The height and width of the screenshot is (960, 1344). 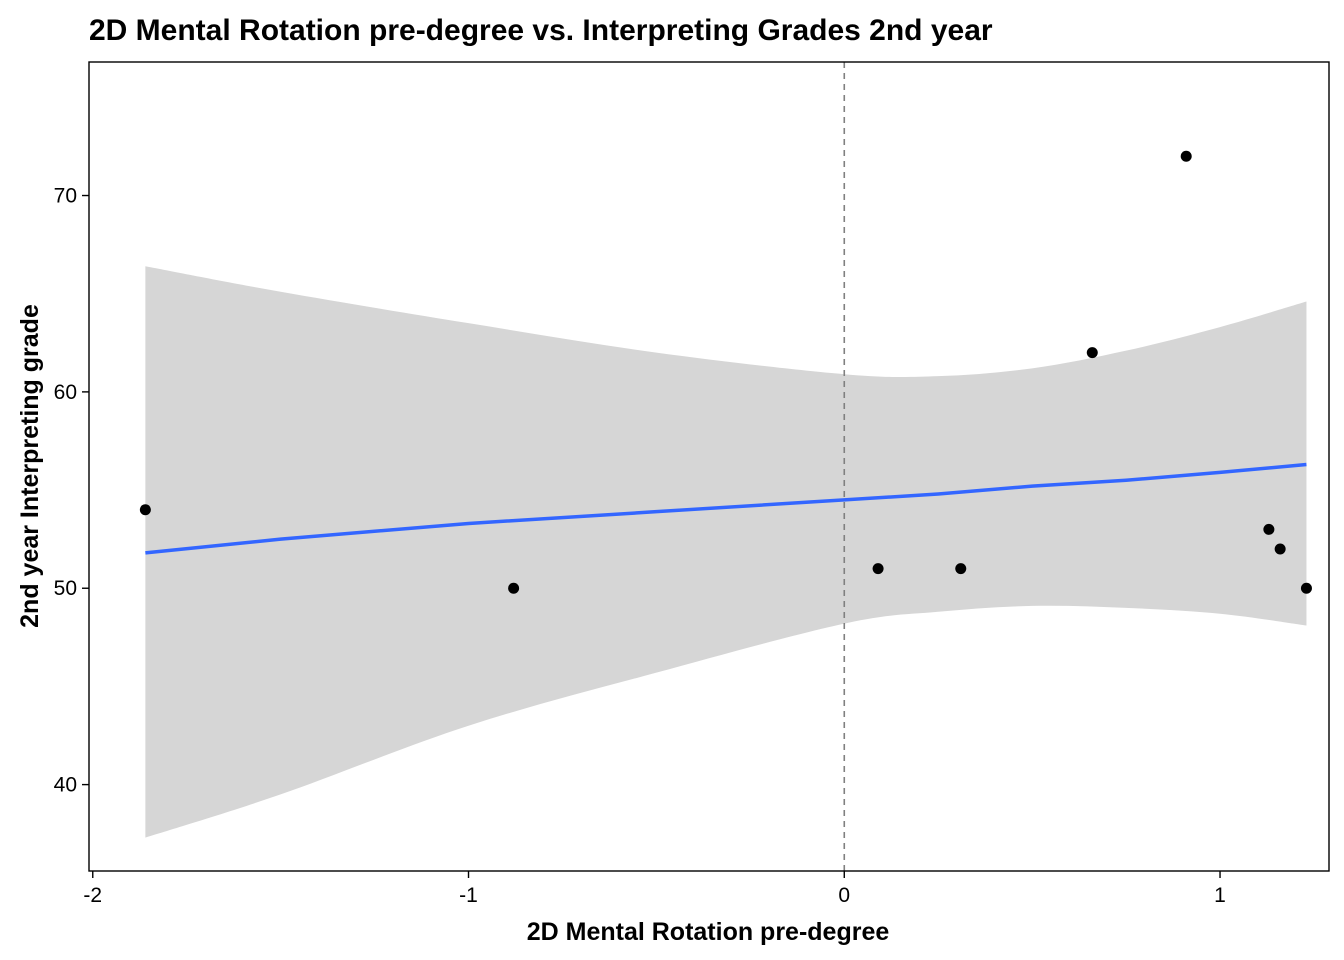 What do you see at coordinates (468, 895) in the screenshot?
I see `x-tick-label: -1` at bounding box center [468, 895].